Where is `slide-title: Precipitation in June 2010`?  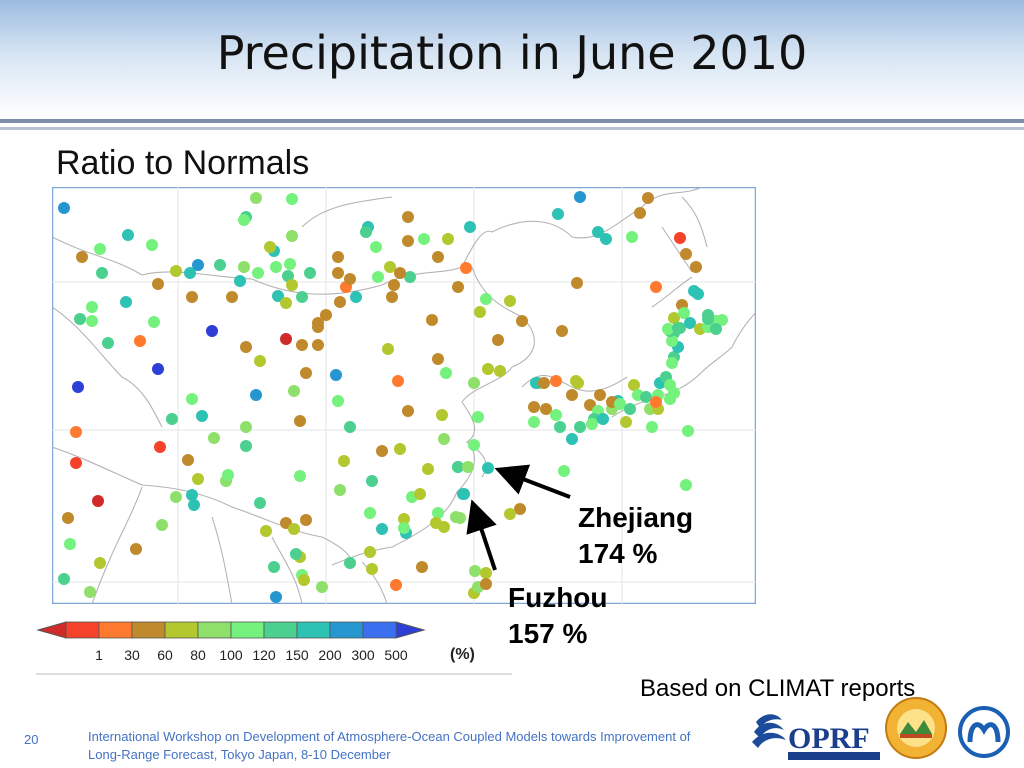
slide-title: Precipitation in June 2010 is located at coordinates (512, 53).